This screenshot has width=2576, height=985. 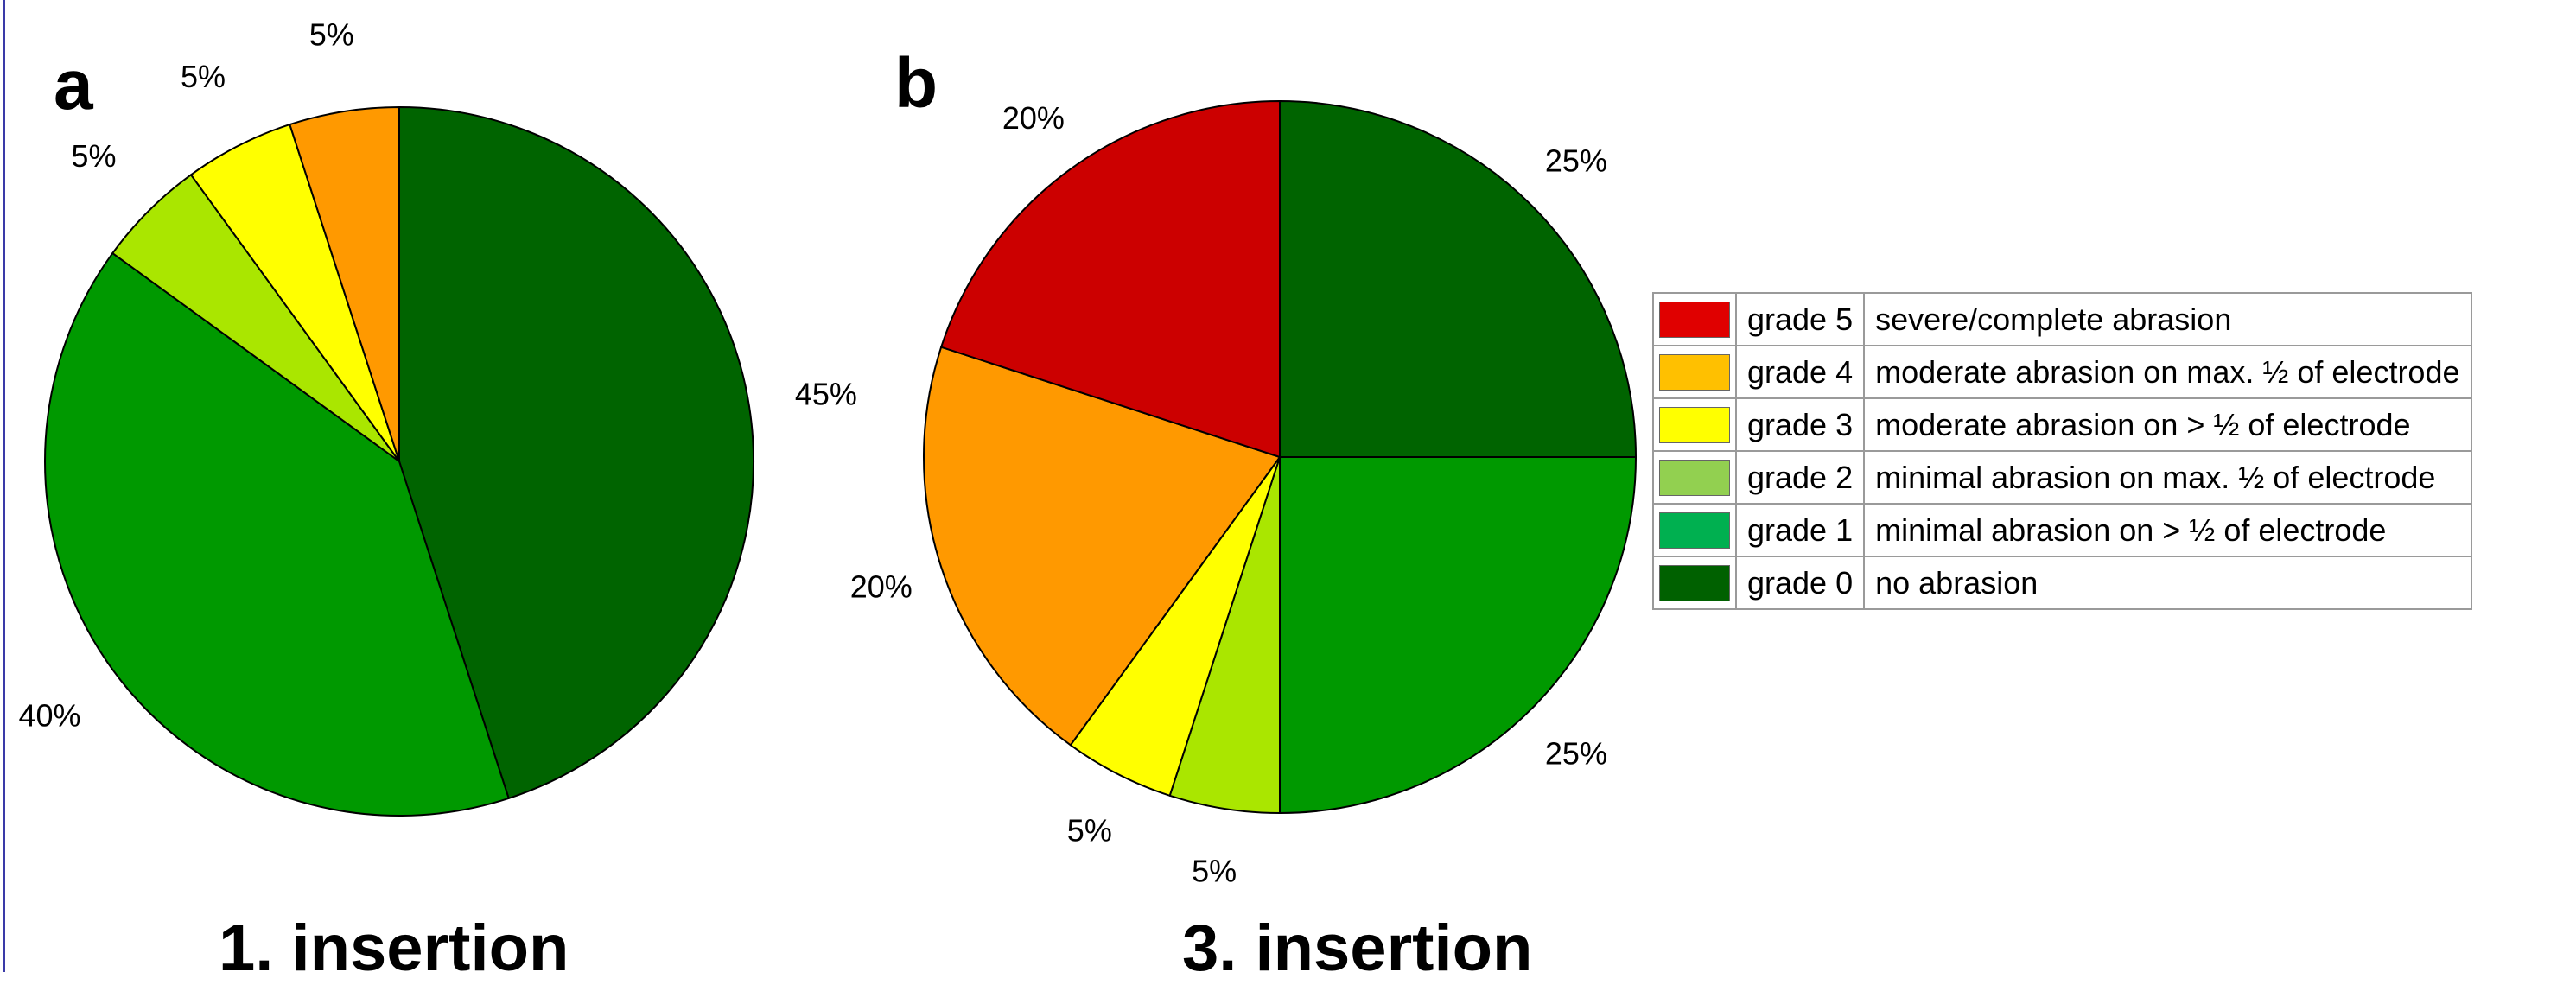 What do you see at coordinates (2168, 530) in the screenshot?
I see `legend-description: minimal abrasion on > ½ of electrode` at bounding box center [2168, 530].